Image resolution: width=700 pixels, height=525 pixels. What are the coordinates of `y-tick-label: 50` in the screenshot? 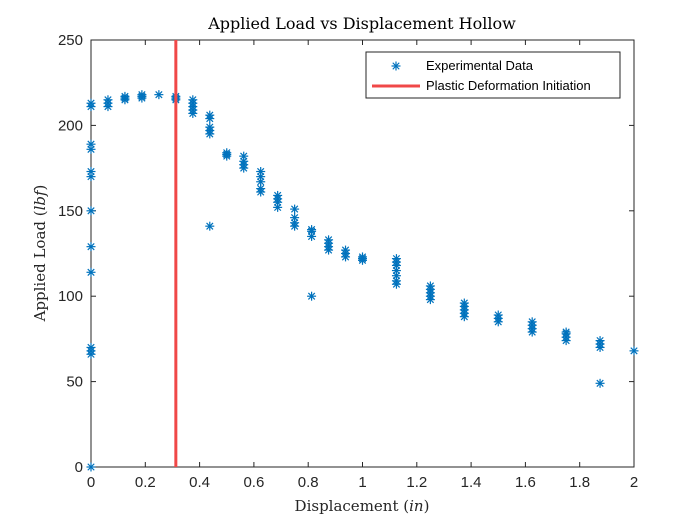 It's located at (74, 382).